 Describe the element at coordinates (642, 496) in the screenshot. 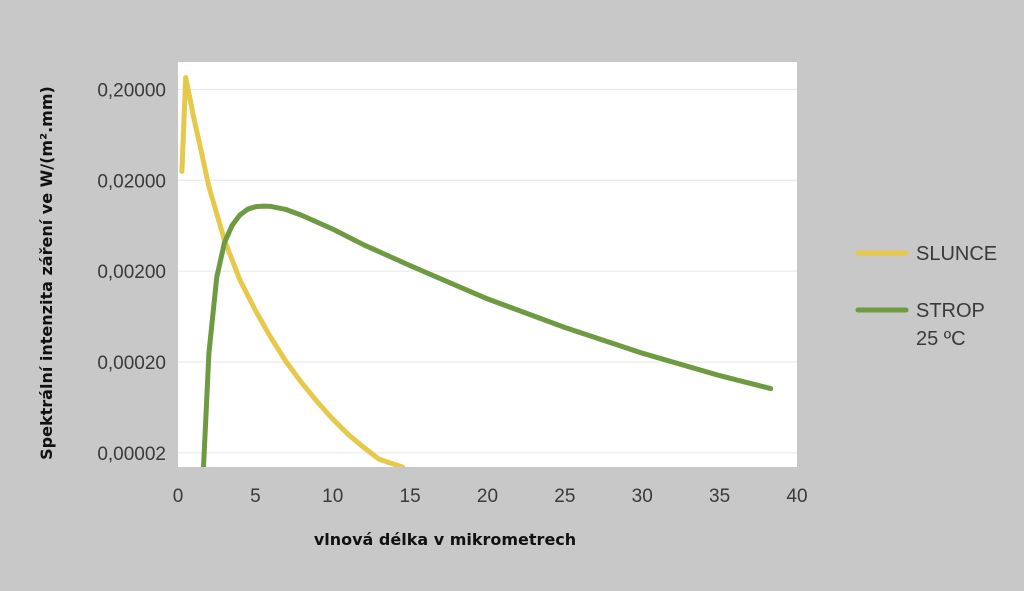

I see `x-tick-label: 30` at that location.